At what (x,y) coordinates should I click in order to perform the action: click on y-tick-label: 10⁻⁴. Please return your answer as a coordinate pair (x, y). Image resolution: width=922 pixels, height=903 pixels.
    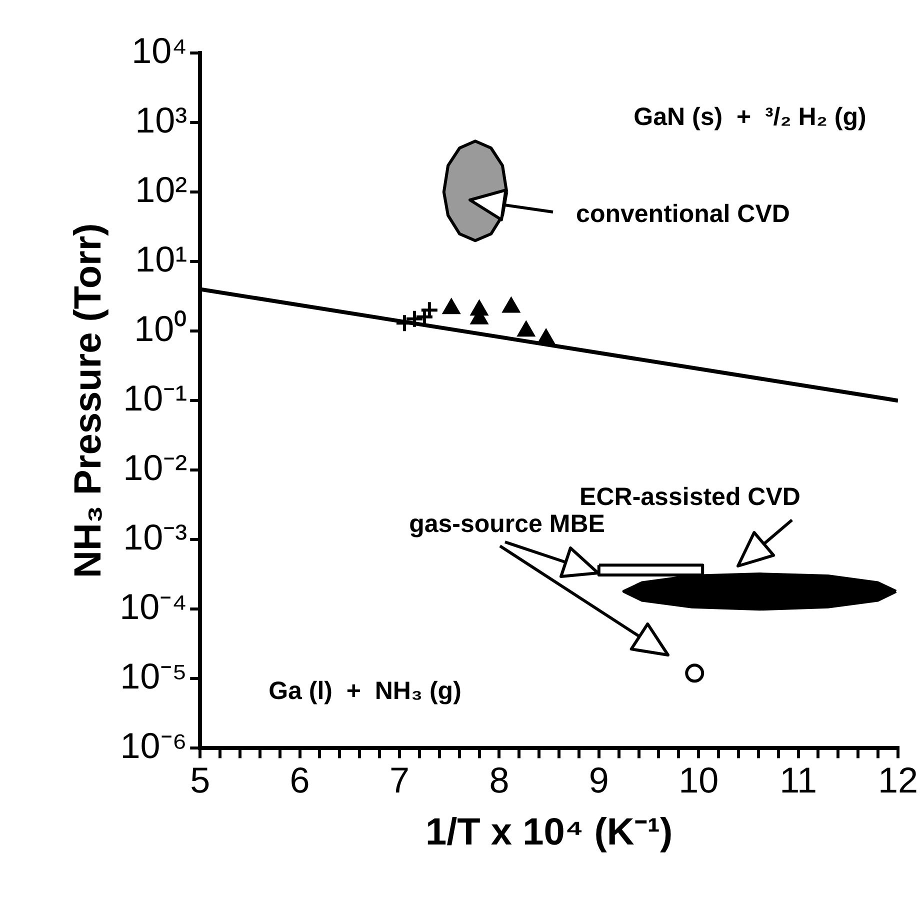
    Looking at the image, I should click on (154, 607).